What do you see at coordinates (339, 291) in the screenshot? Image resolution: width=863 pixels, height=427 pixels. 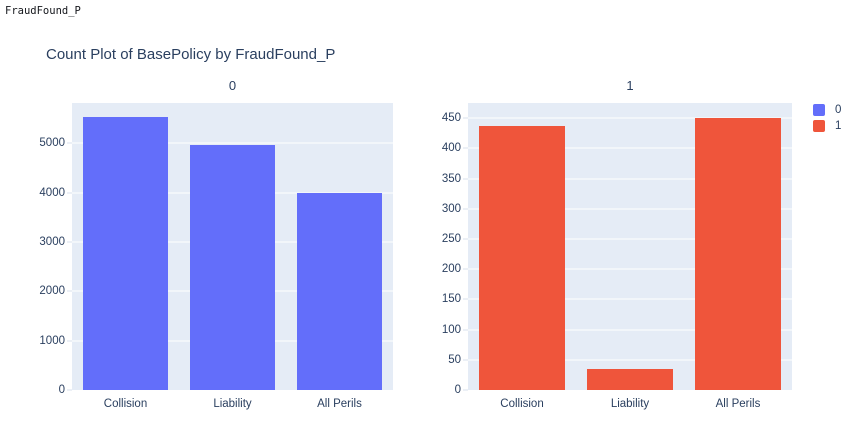 I see `bar-0-all-perils` at bounding box center [339, 291].